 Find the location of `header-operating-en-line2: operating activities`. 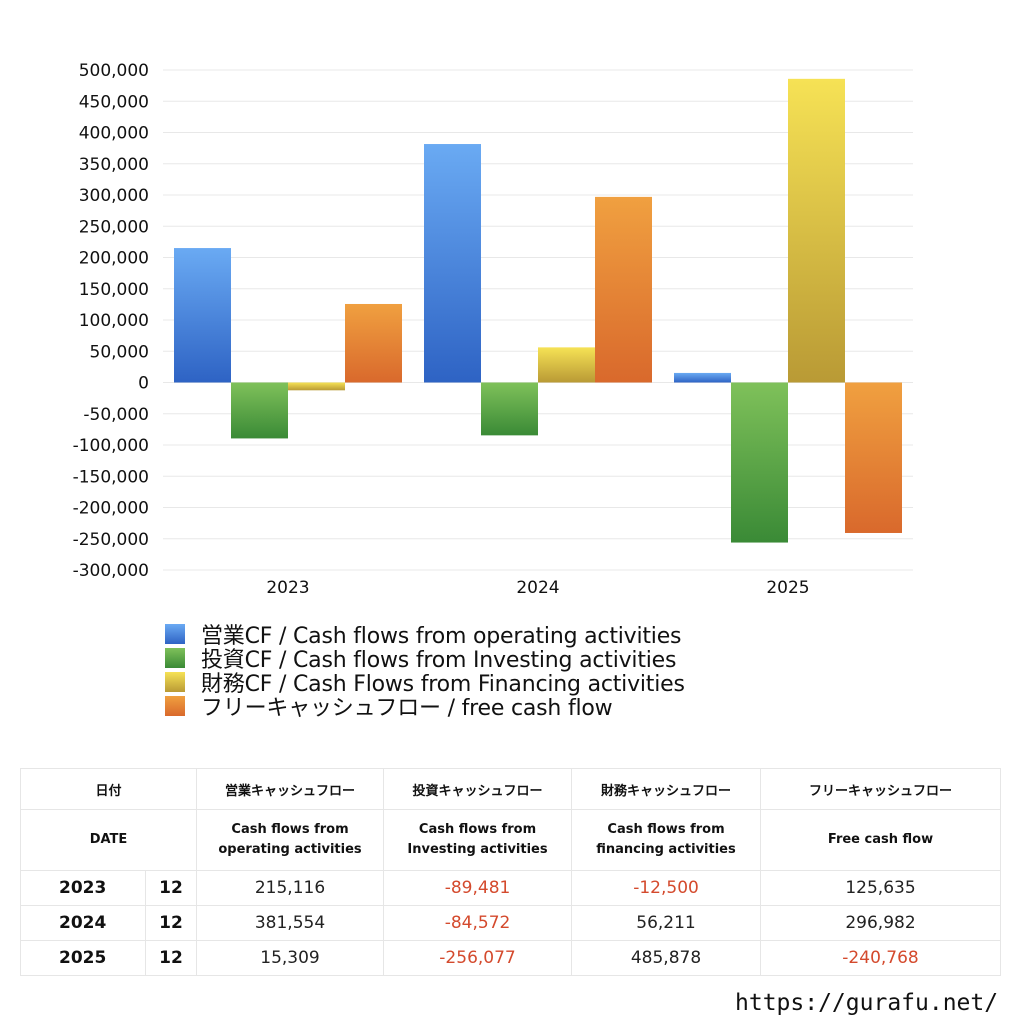

header-operating-en-line2: operating activities is located at coordinates (290, 849).